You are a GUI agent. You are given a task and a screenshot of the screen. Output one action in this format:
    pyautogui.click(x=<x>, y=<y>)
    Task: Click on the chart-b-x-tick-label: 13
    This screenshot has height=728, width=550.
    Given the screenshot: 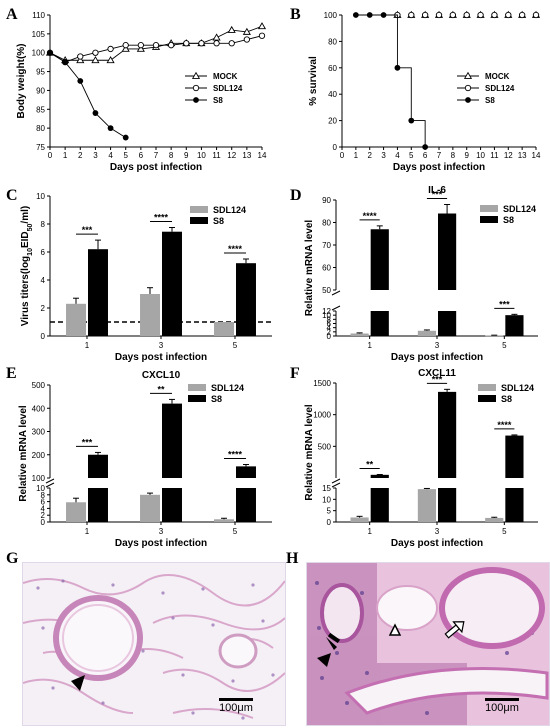 What is the action you would take?
    pyautogui.click(x=522, y=155)
    